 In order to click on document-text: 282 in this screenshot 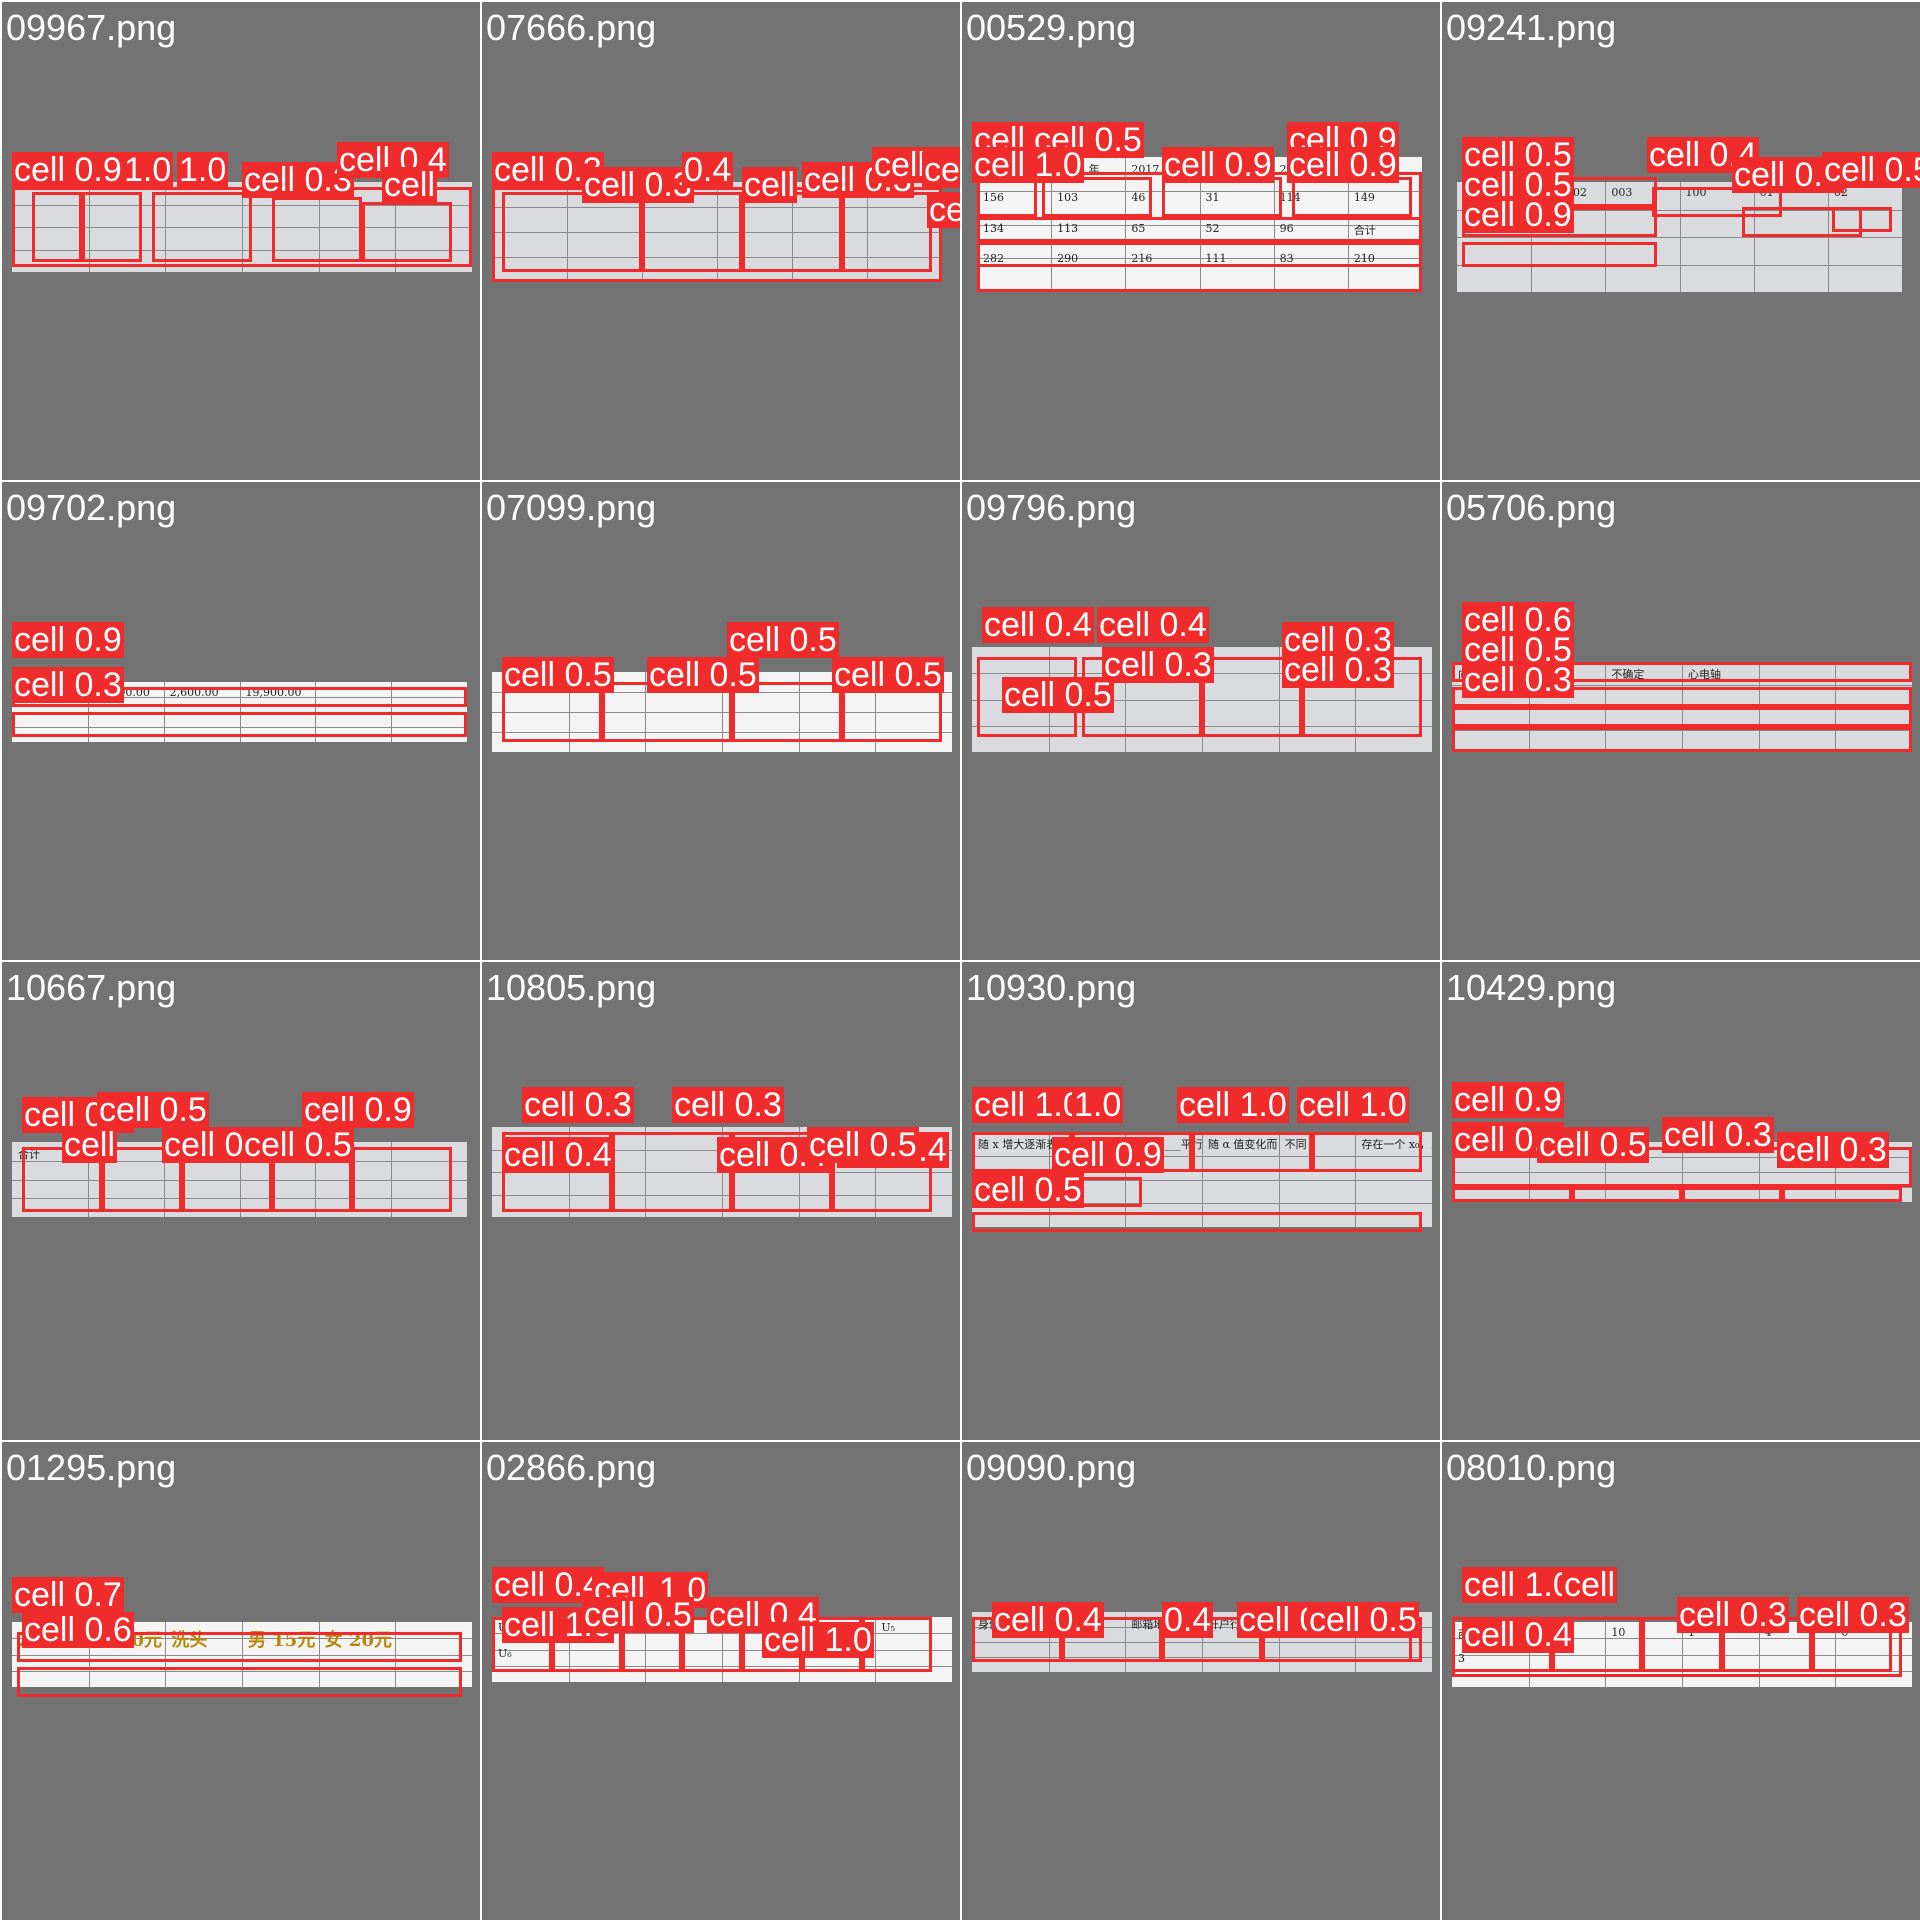, I will do `click(993, 258)`.